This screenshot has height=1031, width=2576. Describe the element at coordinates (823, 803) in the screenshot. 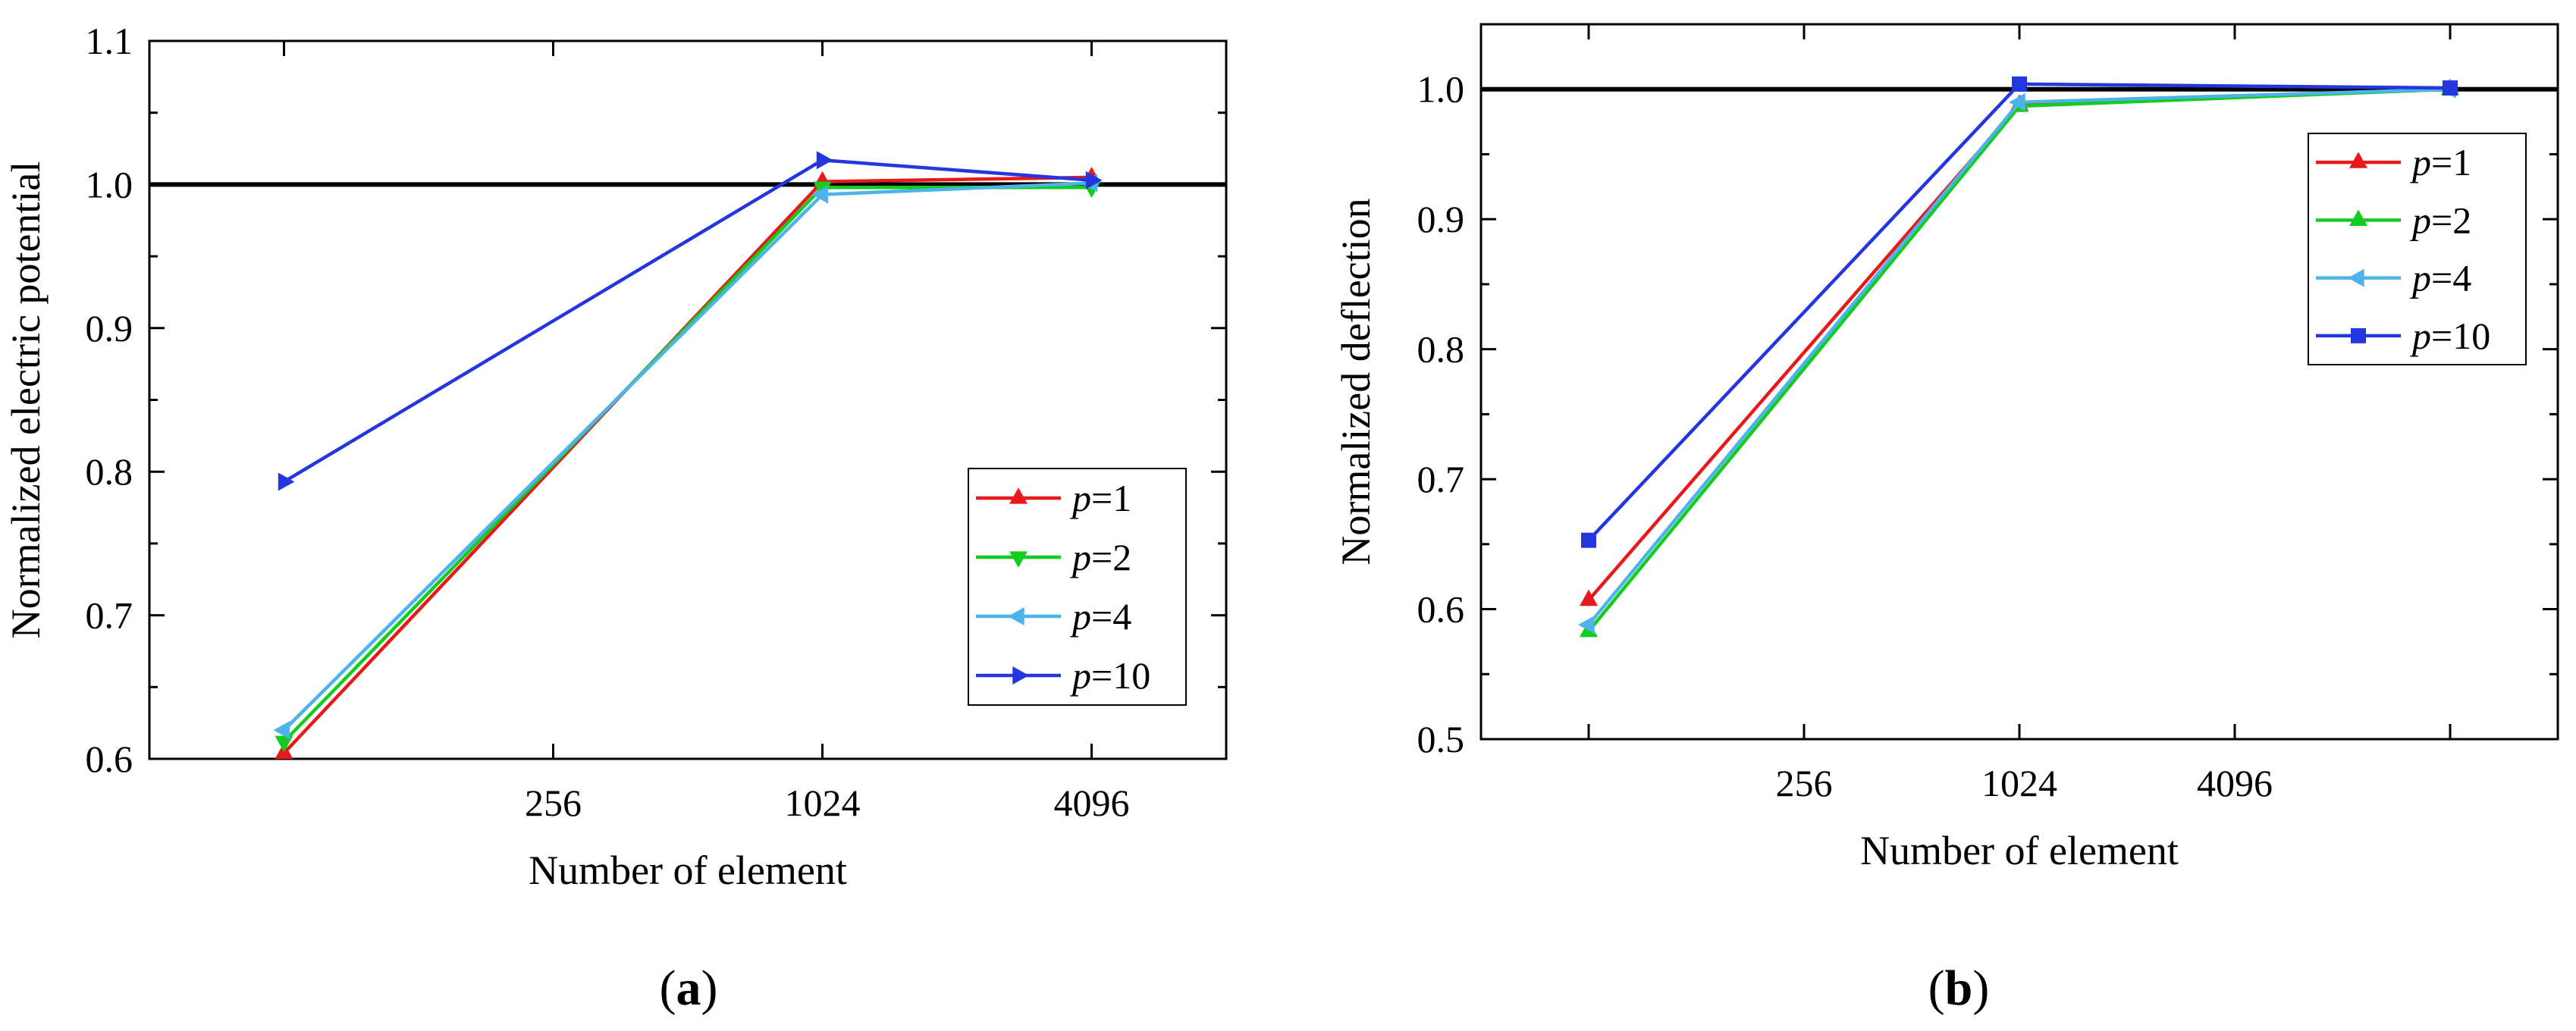

I see `x-tick-label-a: 1024` at that location.